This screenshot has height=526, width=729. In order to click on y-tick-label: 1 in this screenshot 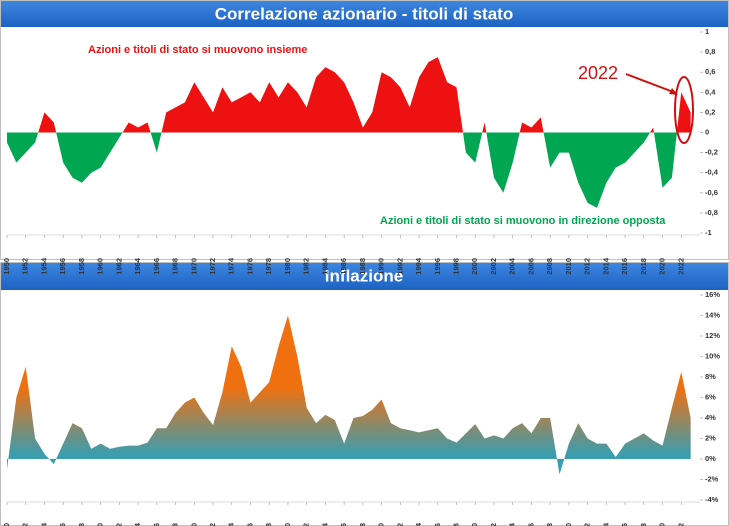, I will do `click(707, 31)`.